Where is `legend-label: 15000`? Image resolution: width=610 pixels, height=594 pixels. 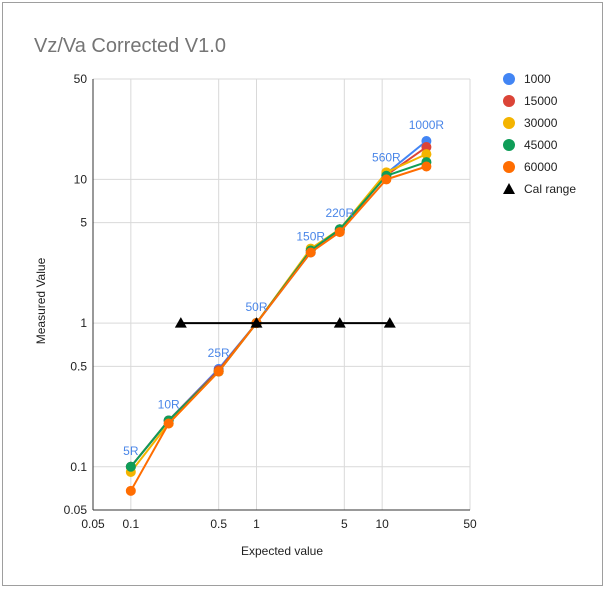 legend-label: 15000 is located at coordinates (541, 101).